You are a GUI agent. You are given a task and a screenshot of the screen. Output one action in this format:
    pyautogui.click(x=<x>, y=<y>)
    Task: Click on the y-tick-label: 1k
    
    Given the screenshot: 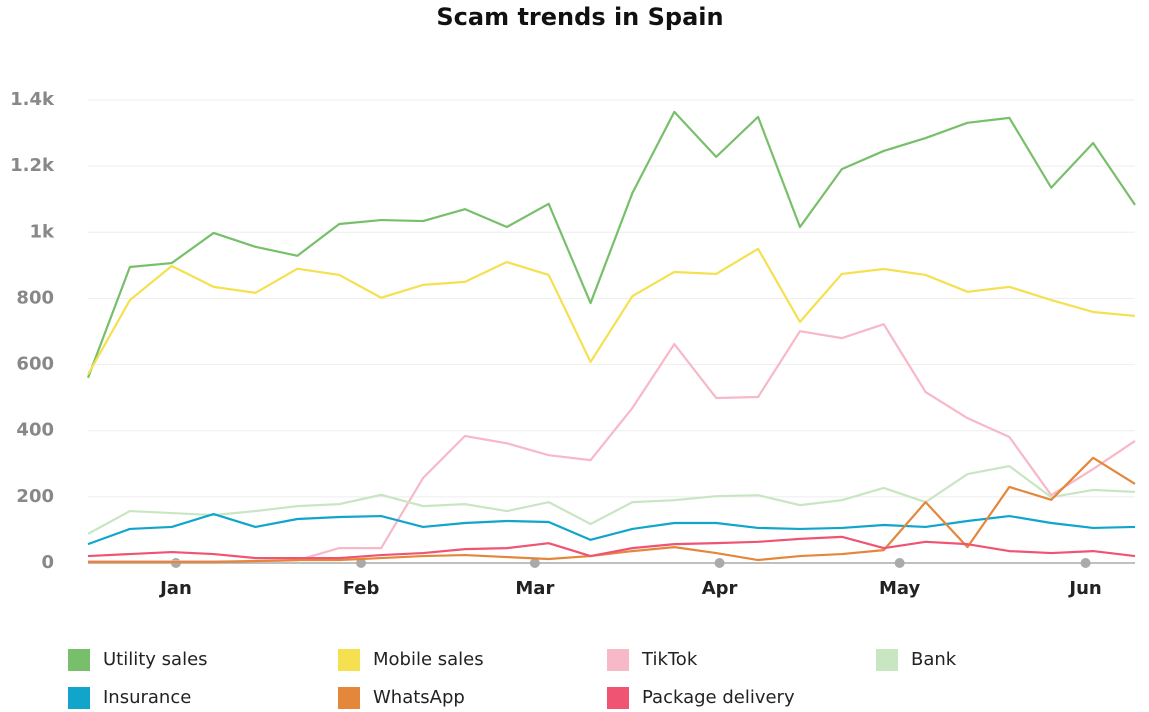 What is the action you would take?
    pyautogui.click(x=43, y=231)
    